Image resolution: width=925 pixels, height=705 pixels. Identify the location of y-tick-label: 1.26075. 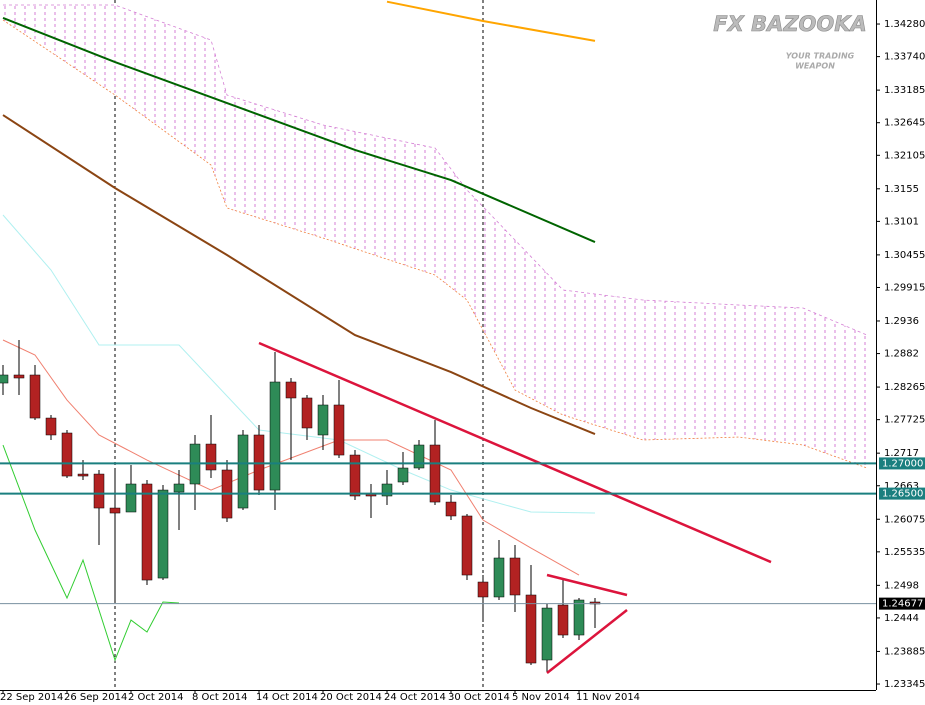
(904, 519).